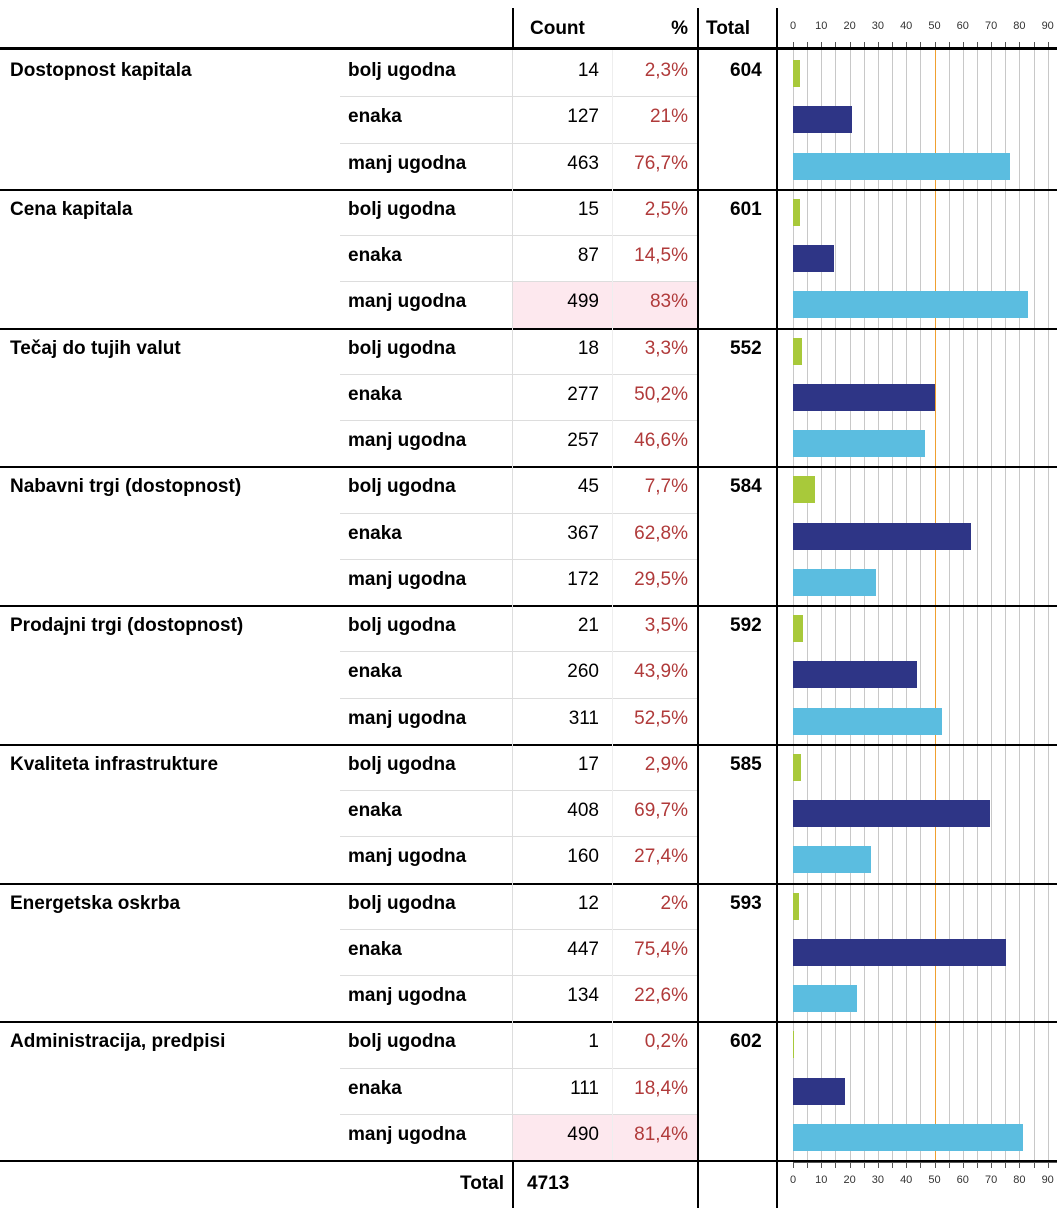 The width and height of the screenshot is (1057, 1208). Describe the element at coordinates (728, 28) in the screenshot. I see `header-total: Total` at that location.